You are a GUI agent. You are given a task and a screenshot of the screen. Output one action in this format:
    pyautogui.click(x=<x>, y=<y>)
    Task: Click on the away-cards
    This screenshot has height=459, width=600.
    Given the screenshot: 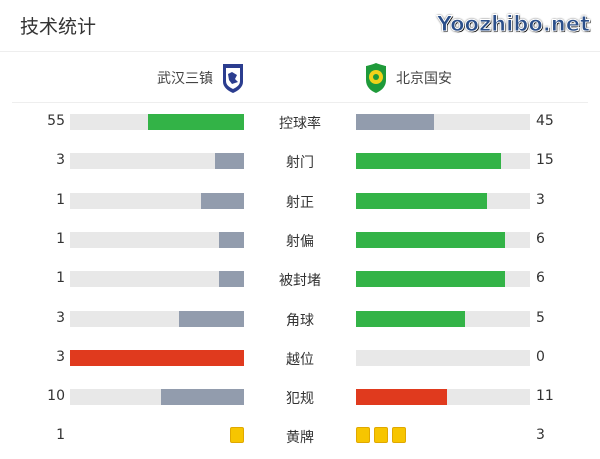 What is the action you would take?
    pyautogui.click(x=381, y=435)
    